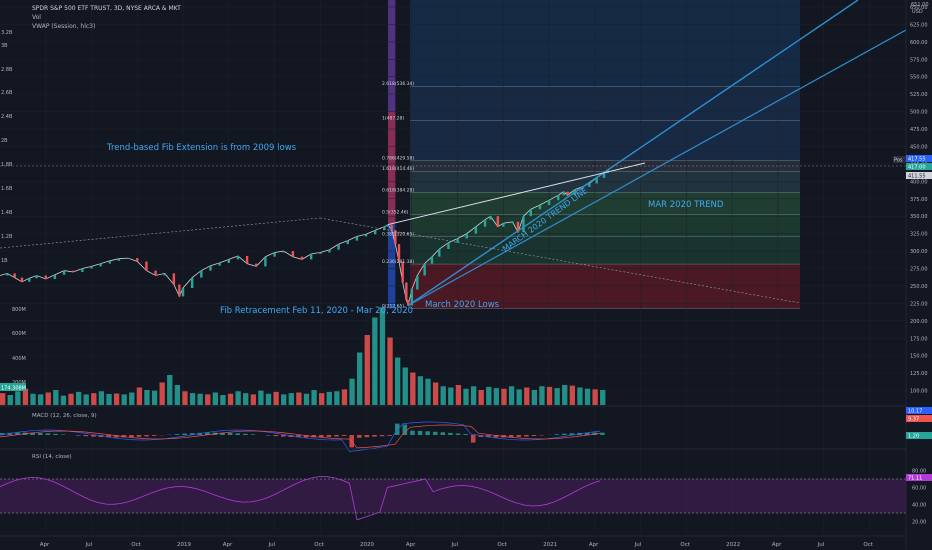 This screenshot has height=550, width=932. Describe the element at coordinates (919, 8) in the screenshot. I see `price-tick-label: 650.00` at that location.